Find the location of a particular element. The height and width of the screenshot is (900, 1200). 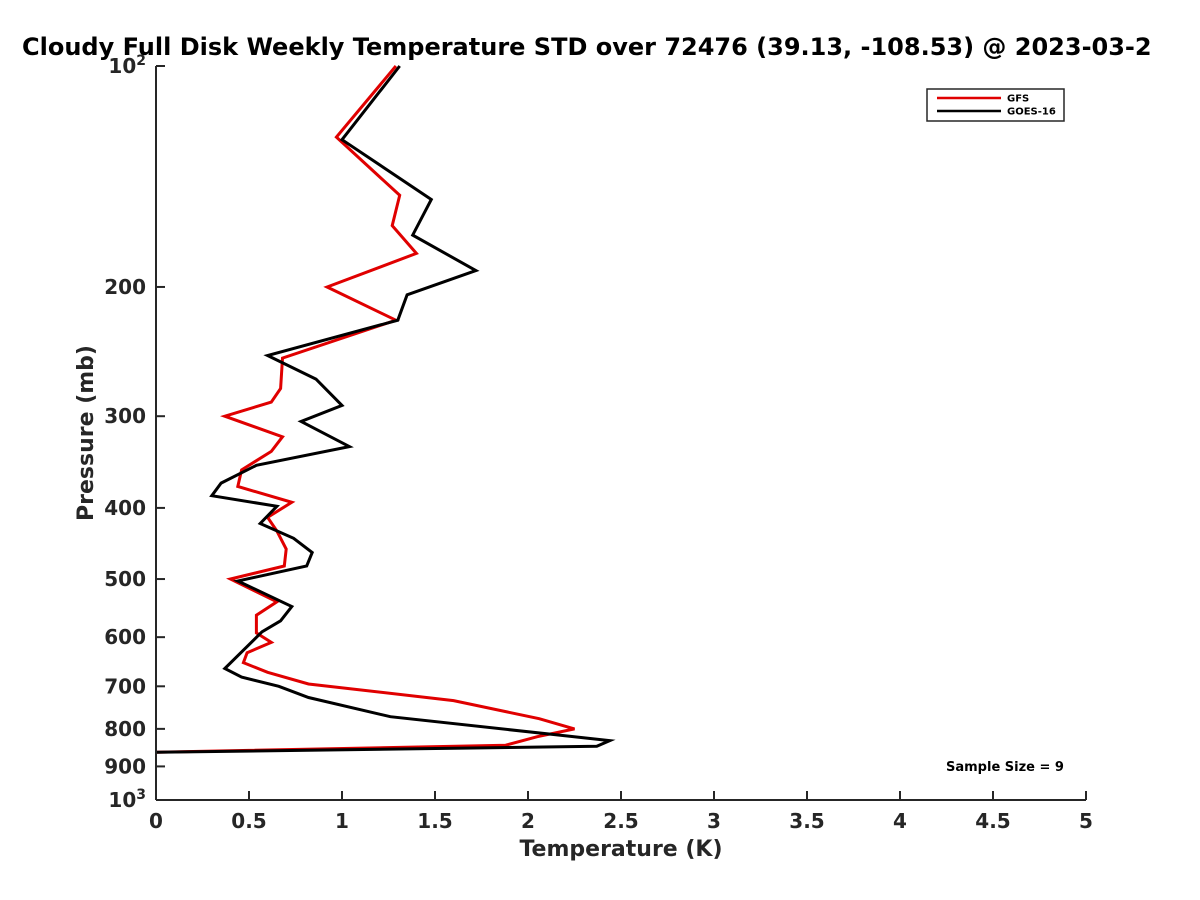

x-tick-label: 1 is located at coordinates (342, 821).